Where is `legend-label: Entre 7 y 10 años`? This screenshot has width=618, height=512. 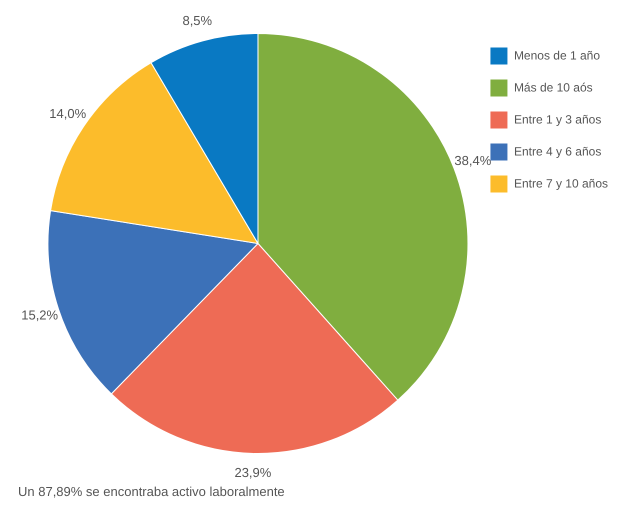
legend-label: Entre 7 y 10 años is located at coordinates (561, 183).